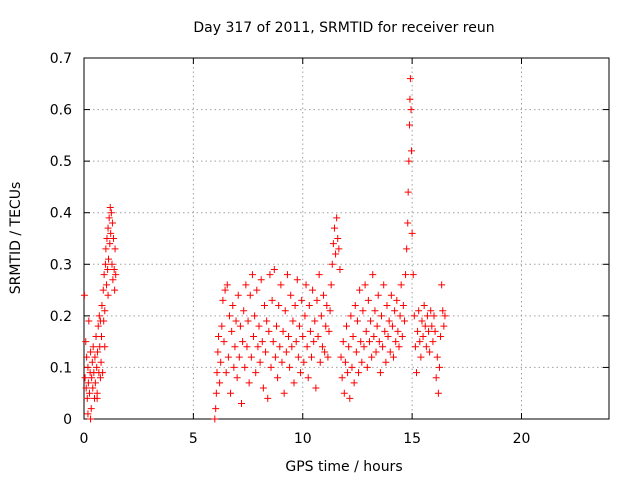  I want to click on x-tick-label: 10, so click(303, 439).